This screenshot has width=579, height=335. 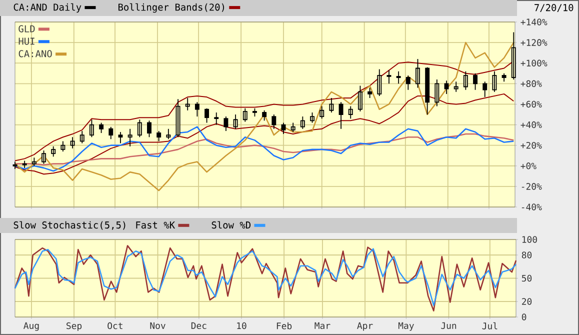 What do you see at coordinates (231, 225) in the screenshot?
I see `legend-label: Slow %D` at bounding box center [231, 225].